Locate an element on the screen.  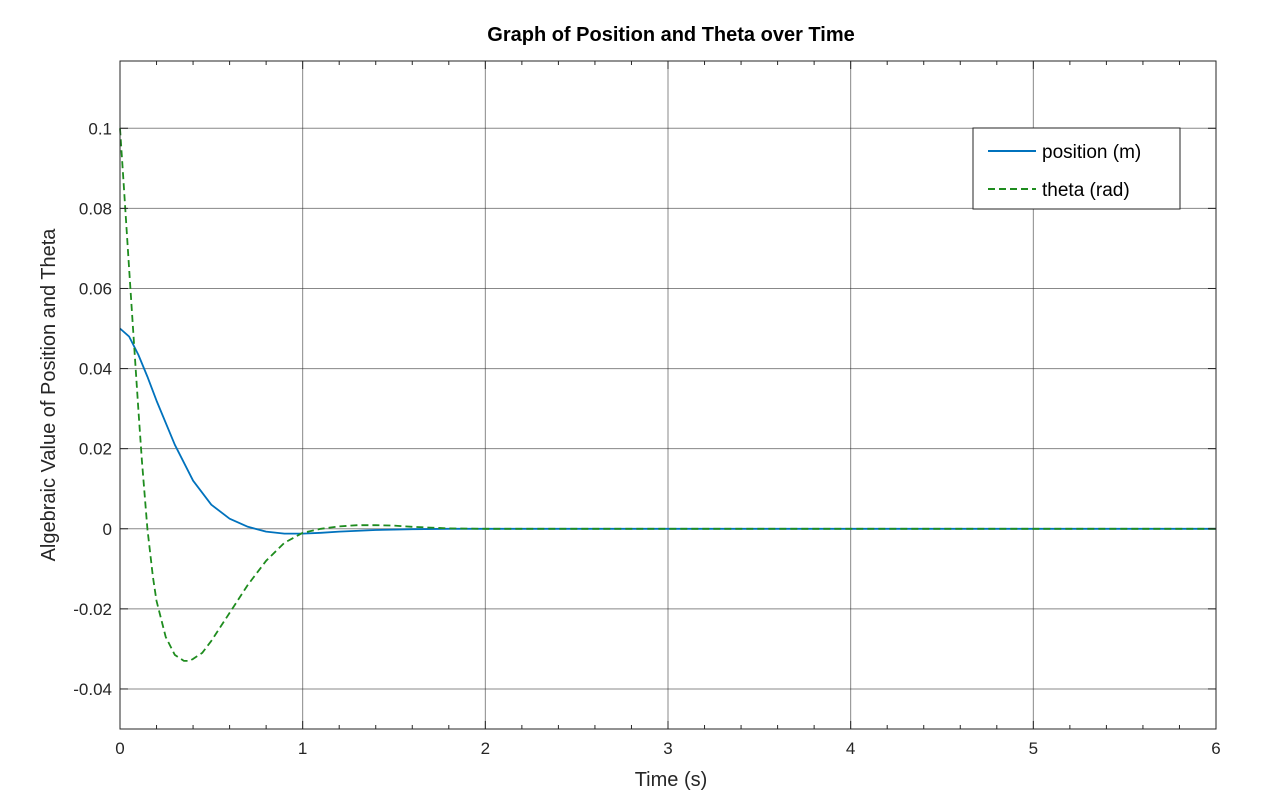
y-tick-label: -0.04 is located at coordinates (92, 689).